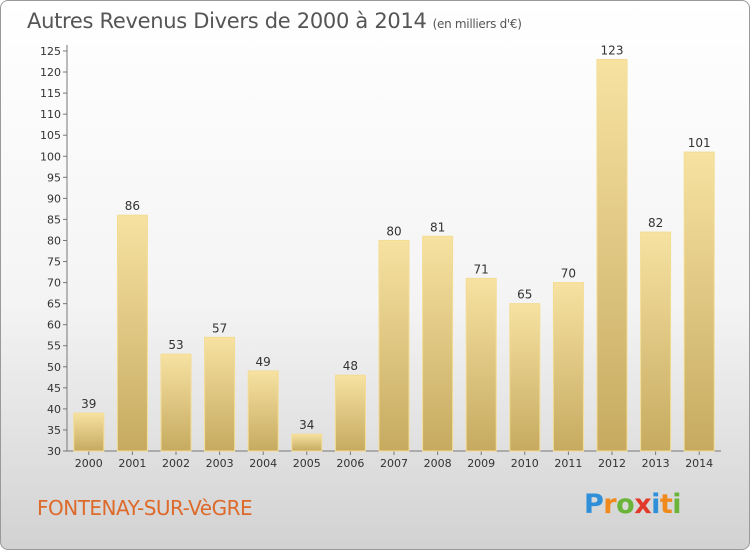 The image size is (750, 550). I want to click on value-label-2001: 86, so click(132, 206).